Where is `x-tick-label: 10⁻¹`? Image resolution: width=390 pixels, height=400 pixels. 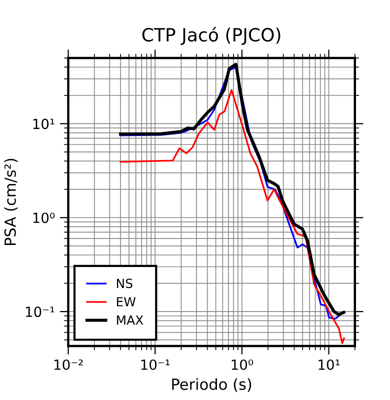
x-tick-label: 10⁻¹ is located at coordinates (155, 364).